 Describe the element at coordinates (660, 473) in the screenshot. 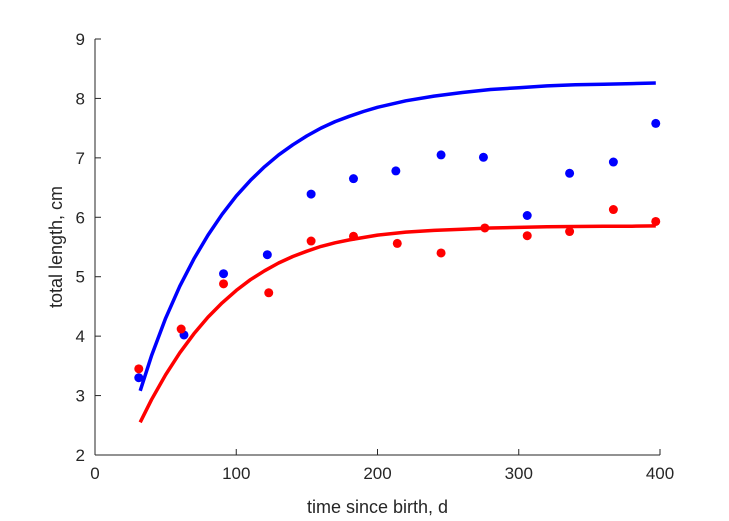

I see `x-tick-label: 400` at that location.